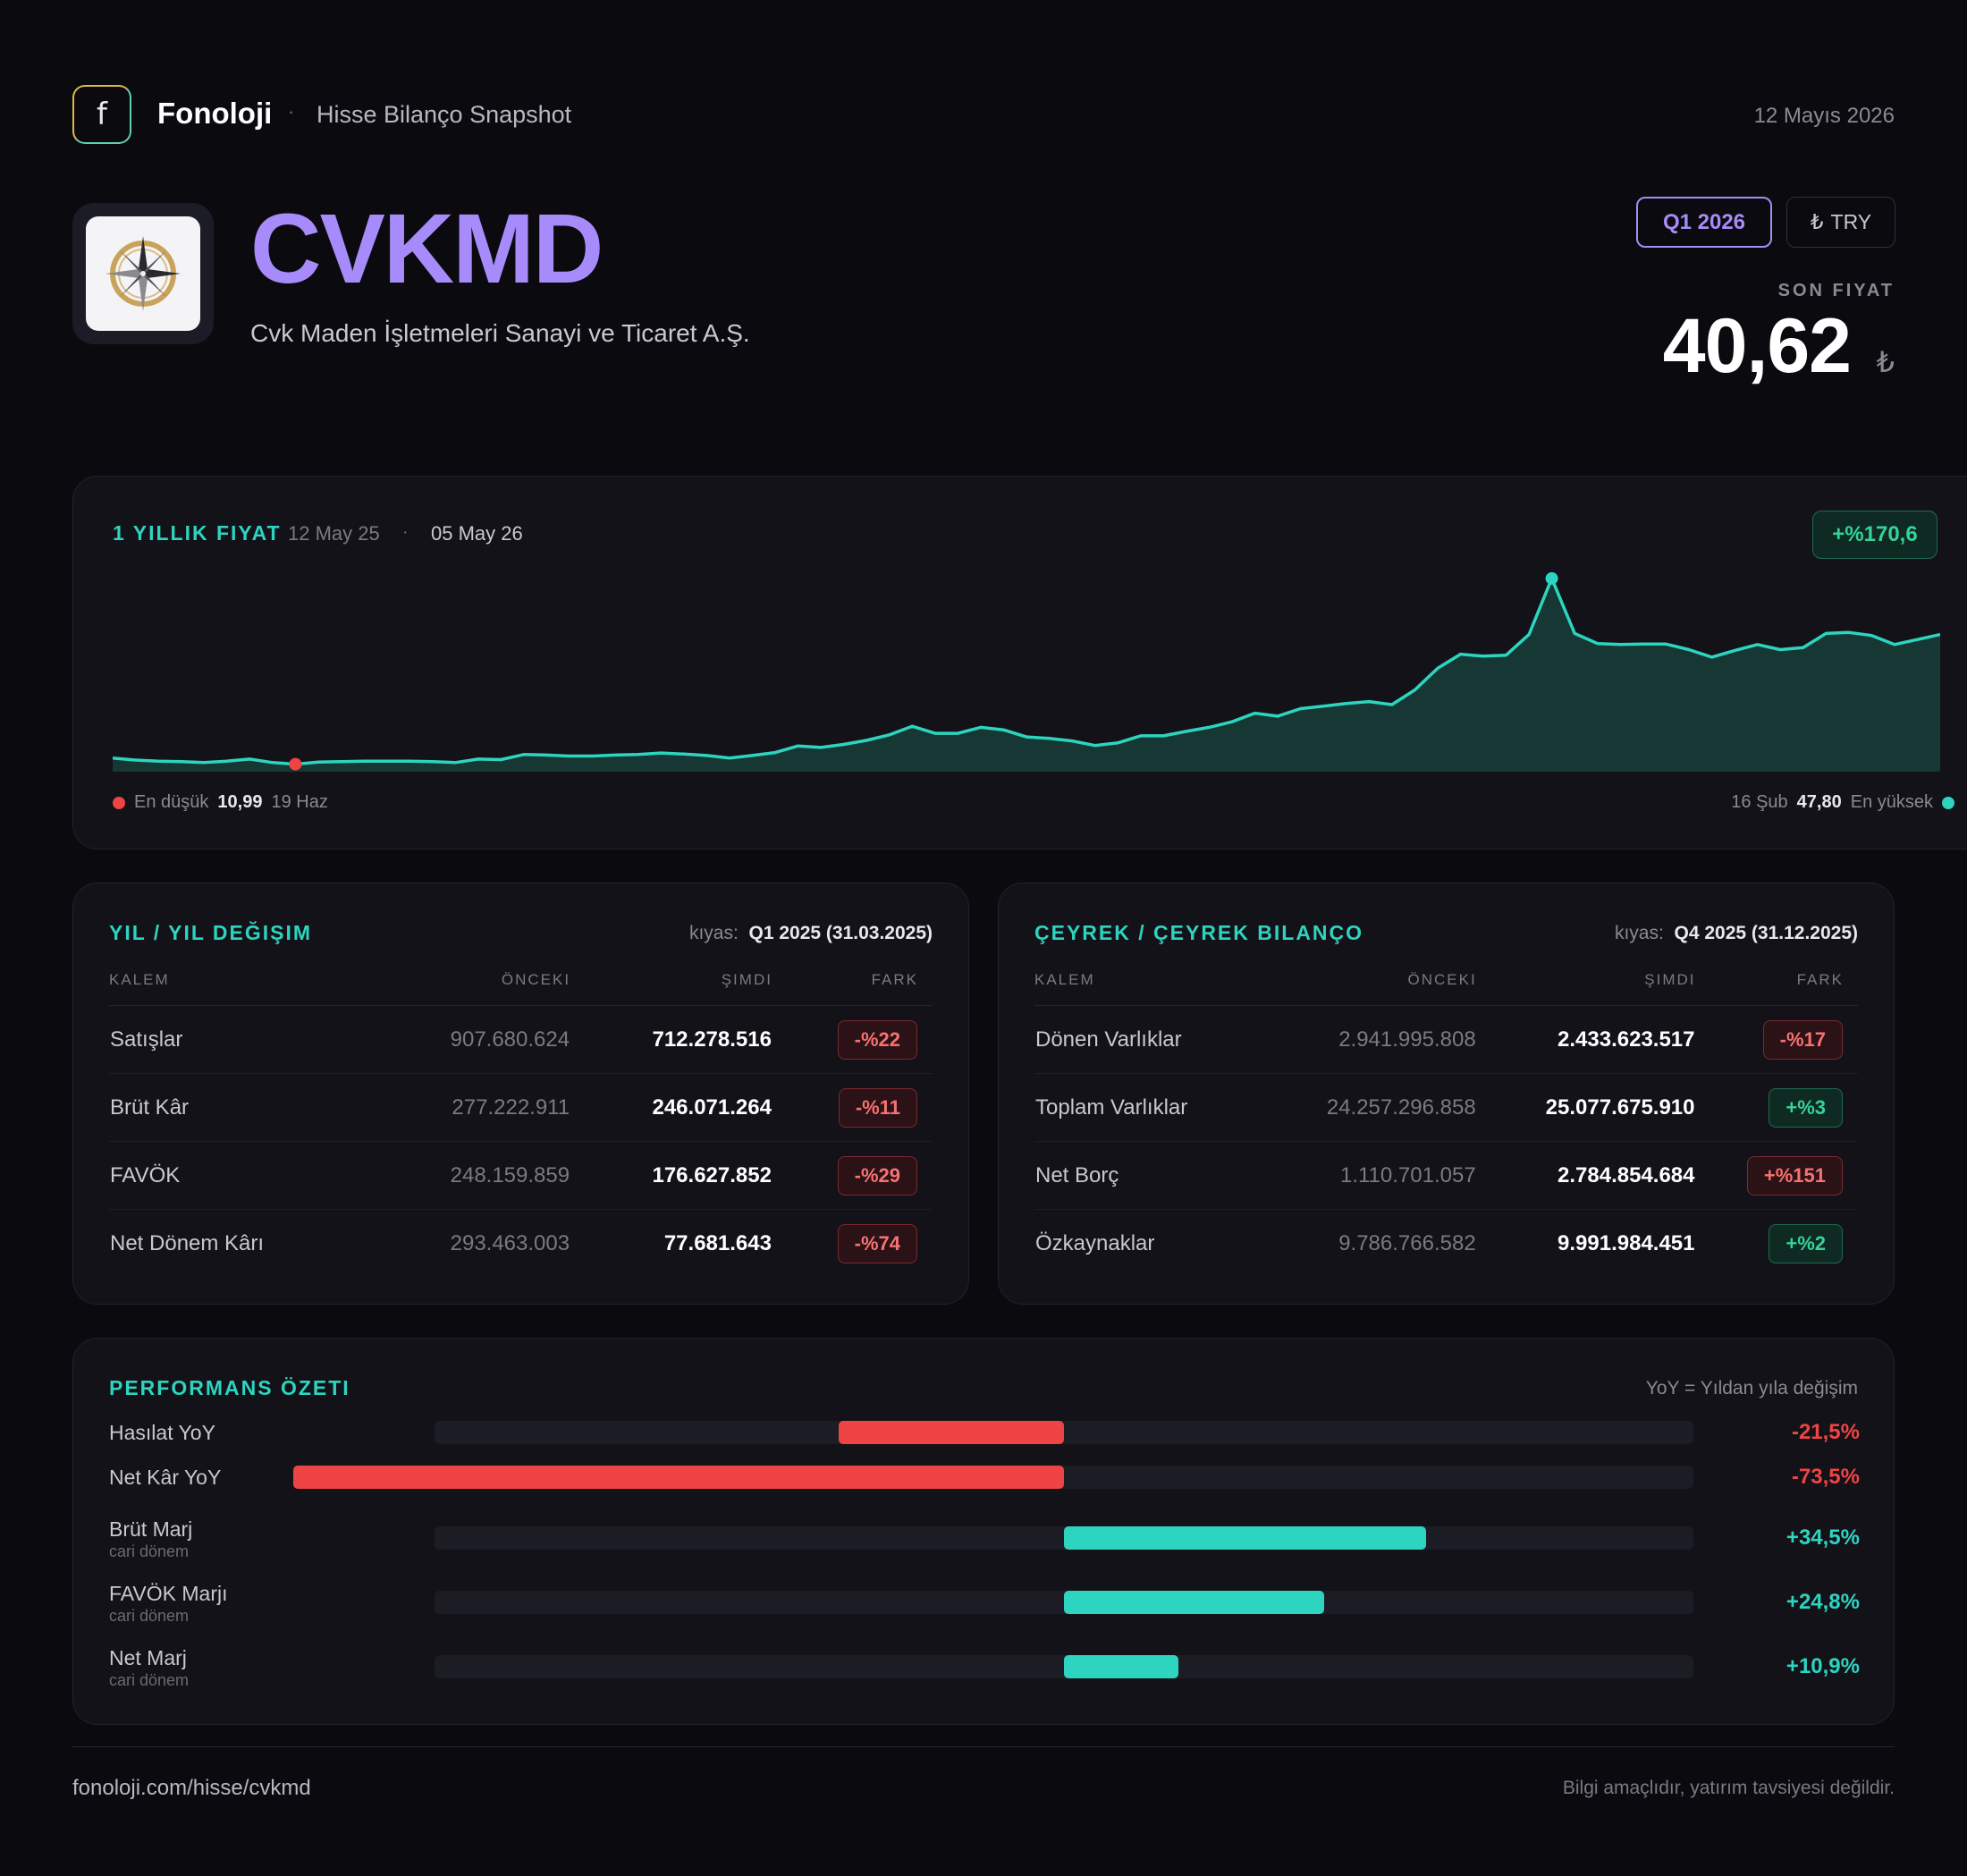  I want to click on yoy-ref-label: kıyas:, so click(713, 933).